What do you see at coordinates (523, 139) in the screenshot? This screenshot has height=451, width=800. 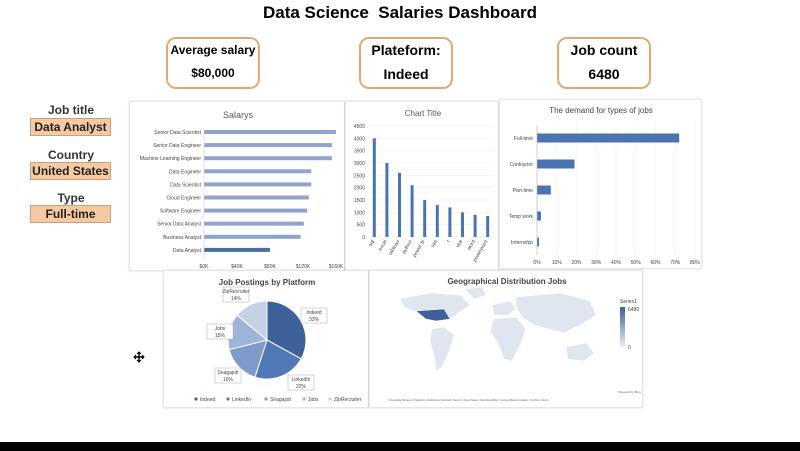 I see `category-label: Full-time` at bounding box center [523, 139].